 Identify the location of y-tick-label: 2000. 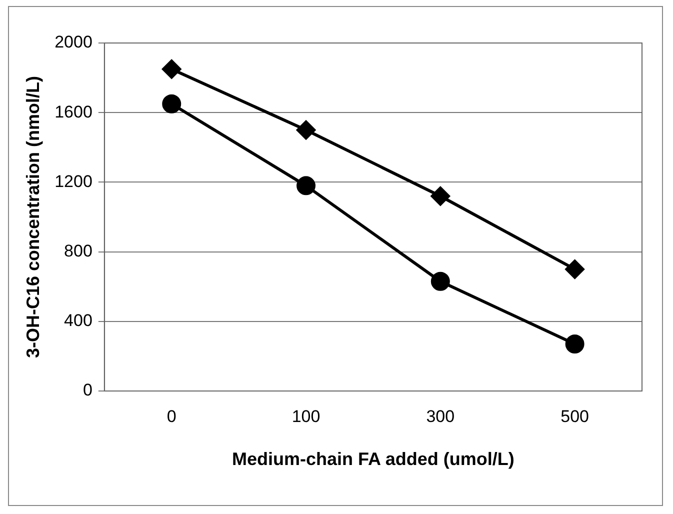
(73, 42).